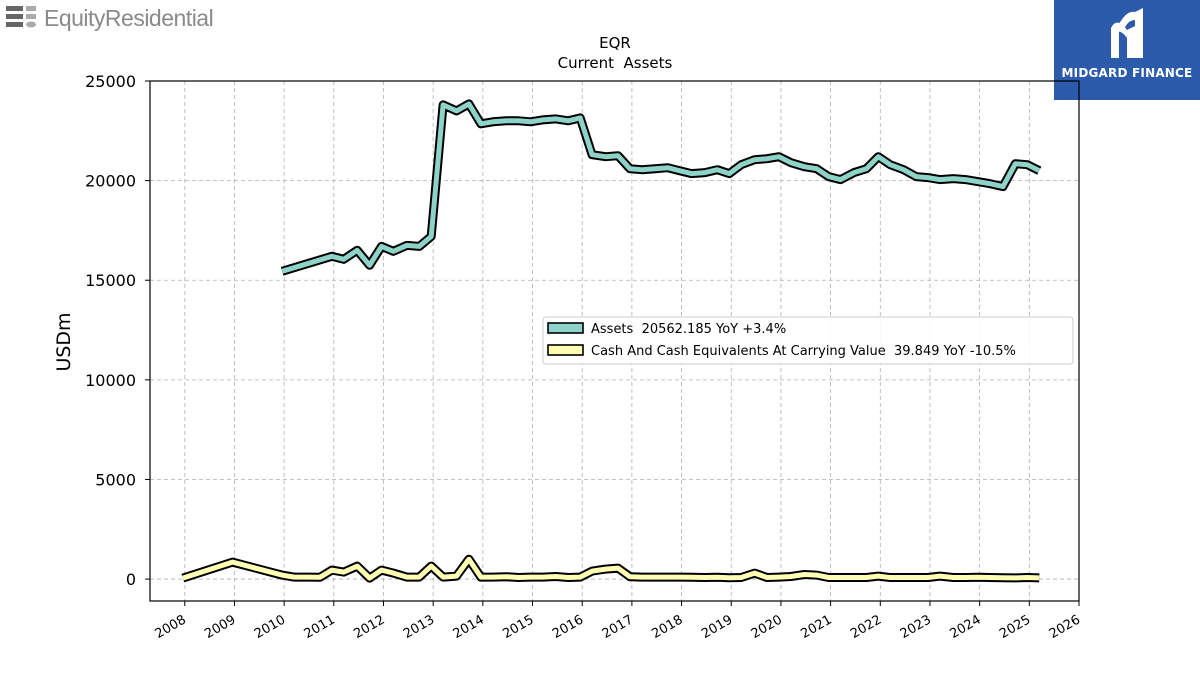 The height and width of the screenshot is (675, 1200). Describe the element at coordinates (1127, 33) in the screenshot. I see `midgard-finance-logo-icon` at that location.